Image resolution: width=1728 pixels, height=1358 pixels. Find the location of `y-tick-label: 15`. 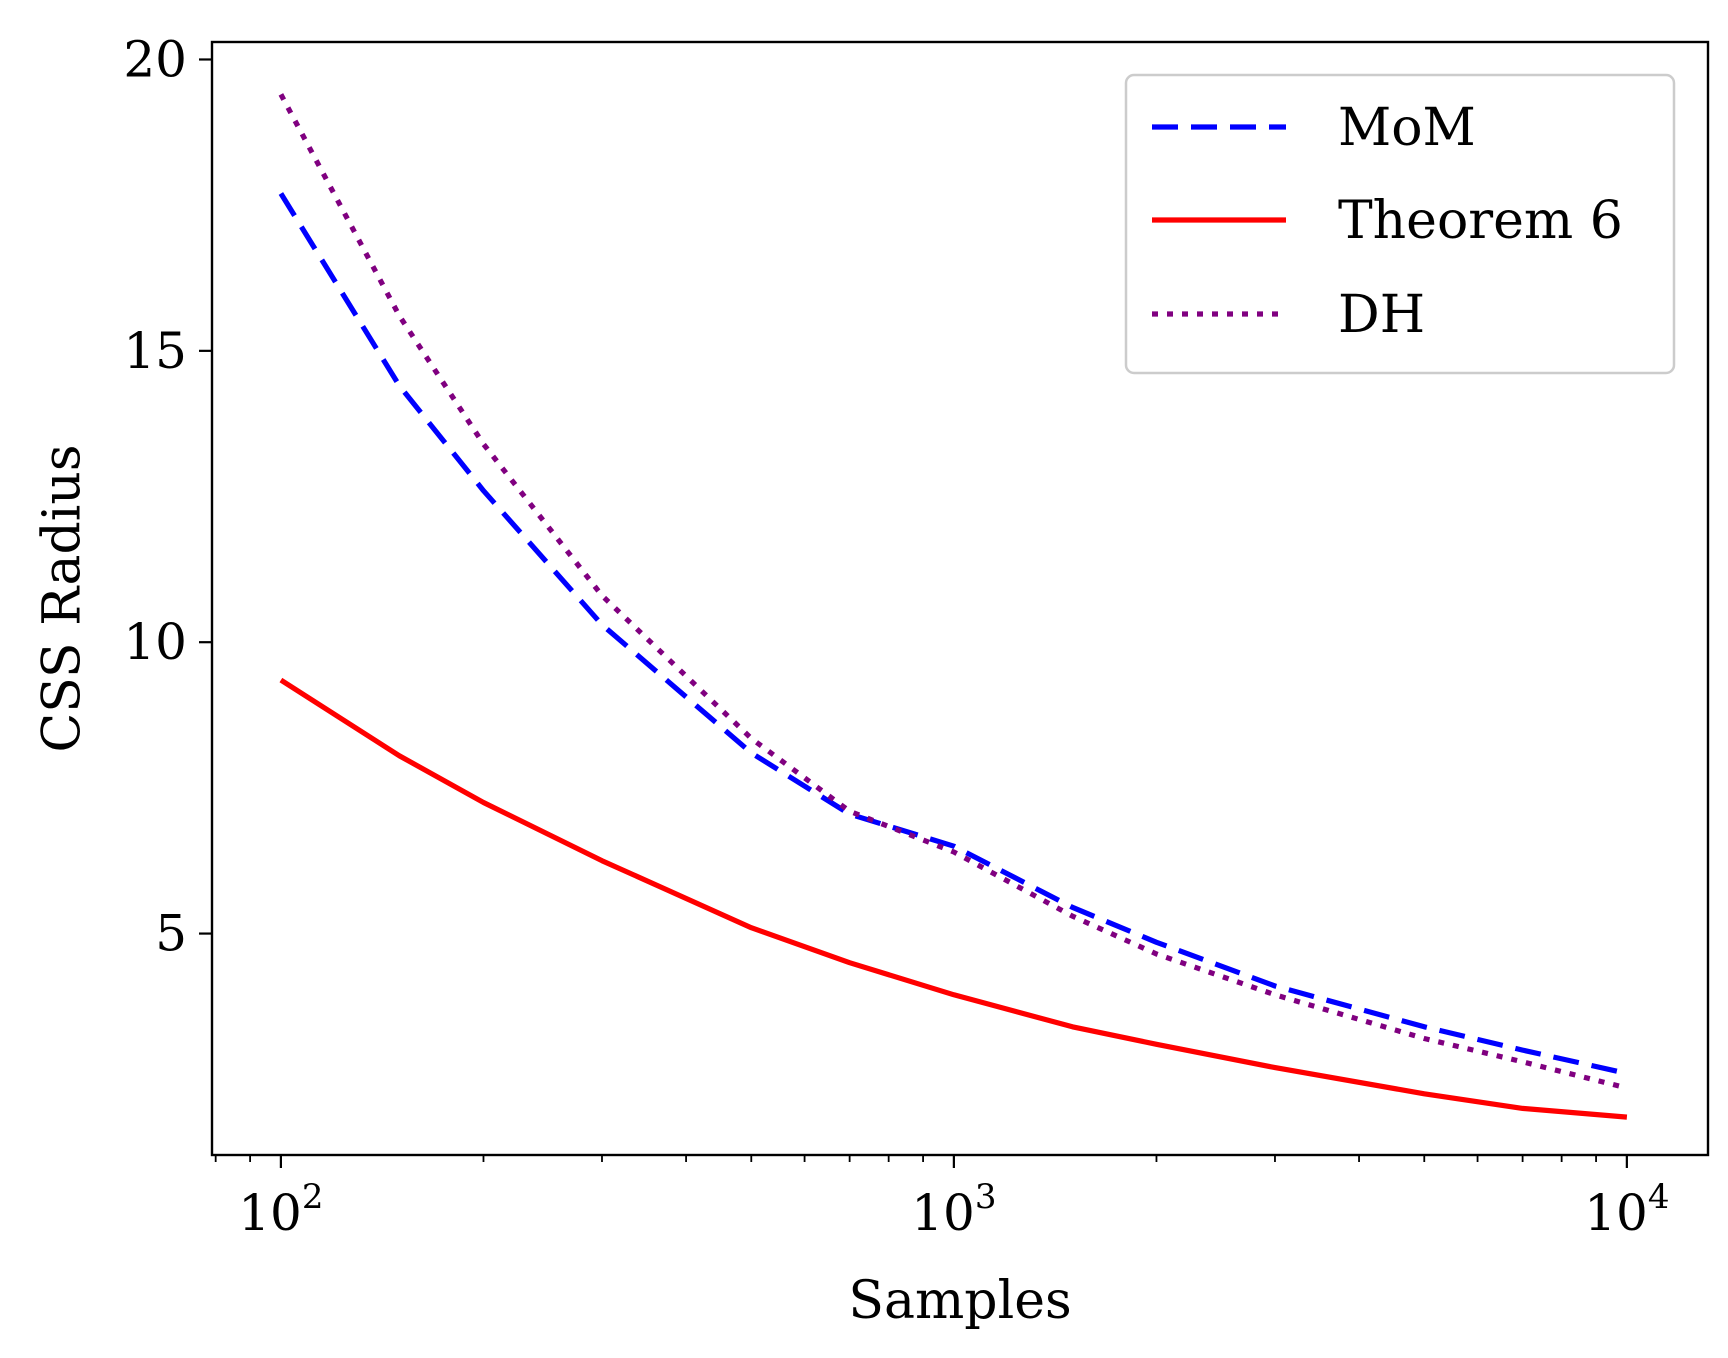

y-tick-label: 15 is located at coordinates (155, 351).